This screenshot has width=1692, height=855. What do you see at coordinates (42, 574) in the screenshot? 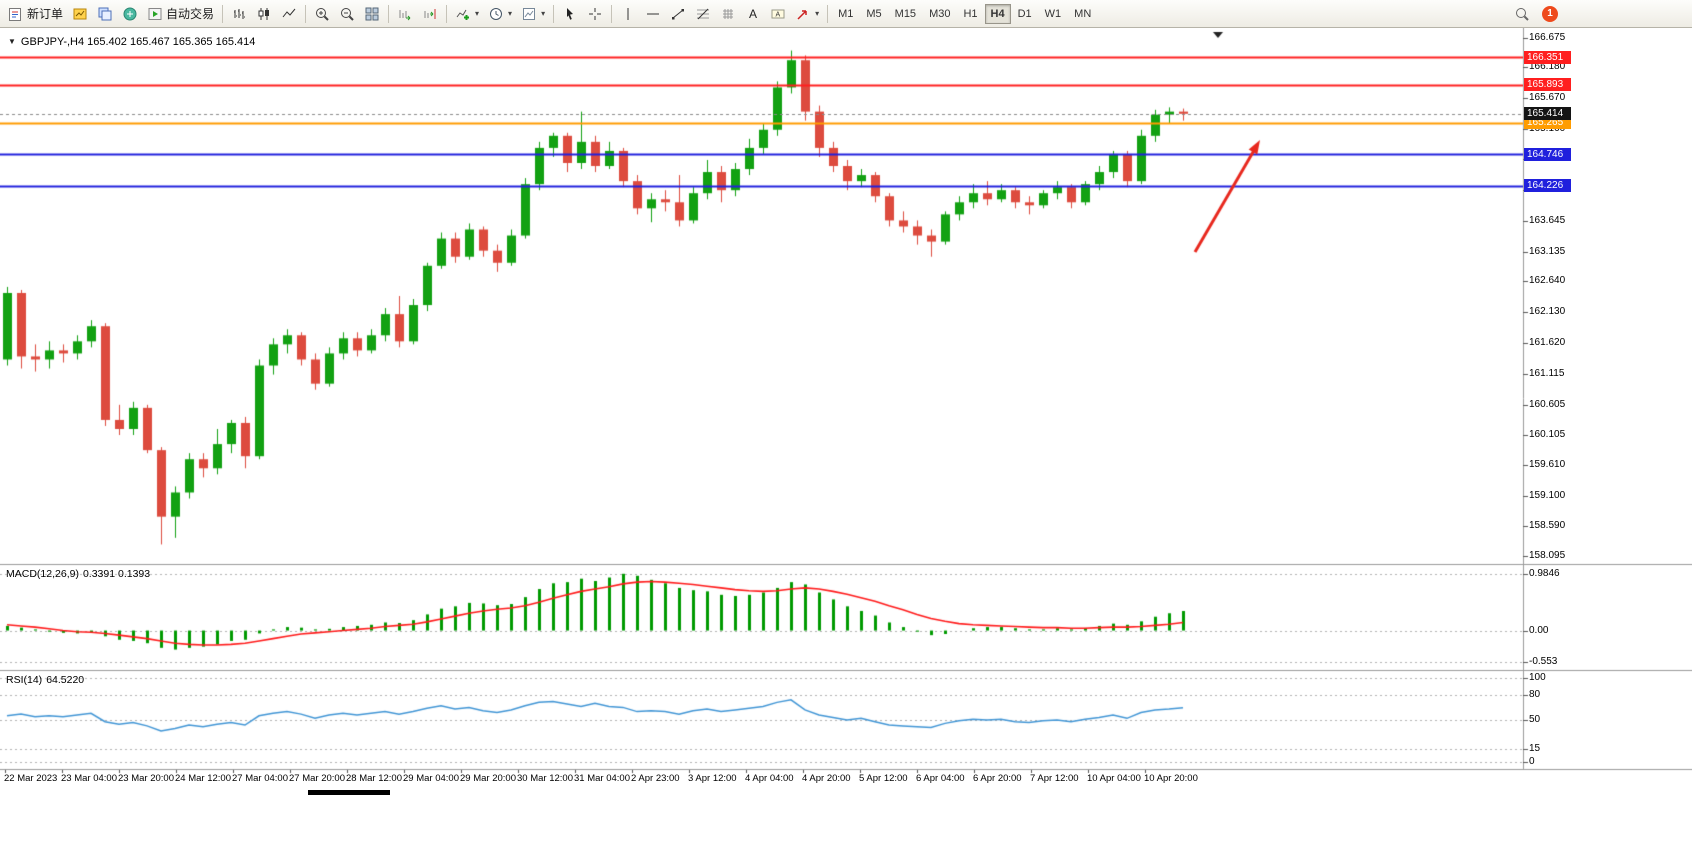
I see `macd-name: MACD(12,26,9)` at bounding box center [42, 574].